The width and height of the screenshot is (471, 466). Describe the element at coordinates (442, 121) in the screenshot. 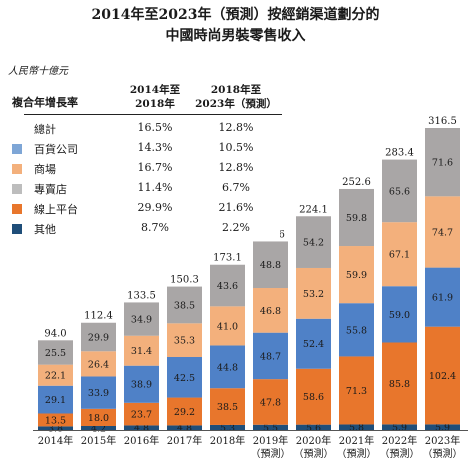

I see `bar-total-label: 316.5` at that location.